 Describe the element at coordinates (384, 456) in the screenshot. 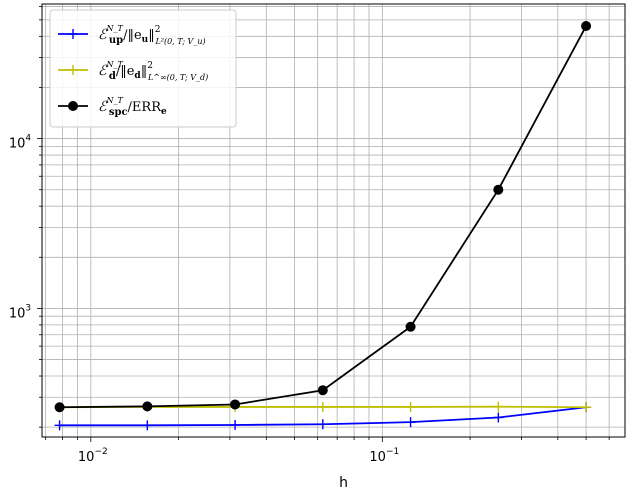

I see `x-tick-label: 10⁻¹` at that location.